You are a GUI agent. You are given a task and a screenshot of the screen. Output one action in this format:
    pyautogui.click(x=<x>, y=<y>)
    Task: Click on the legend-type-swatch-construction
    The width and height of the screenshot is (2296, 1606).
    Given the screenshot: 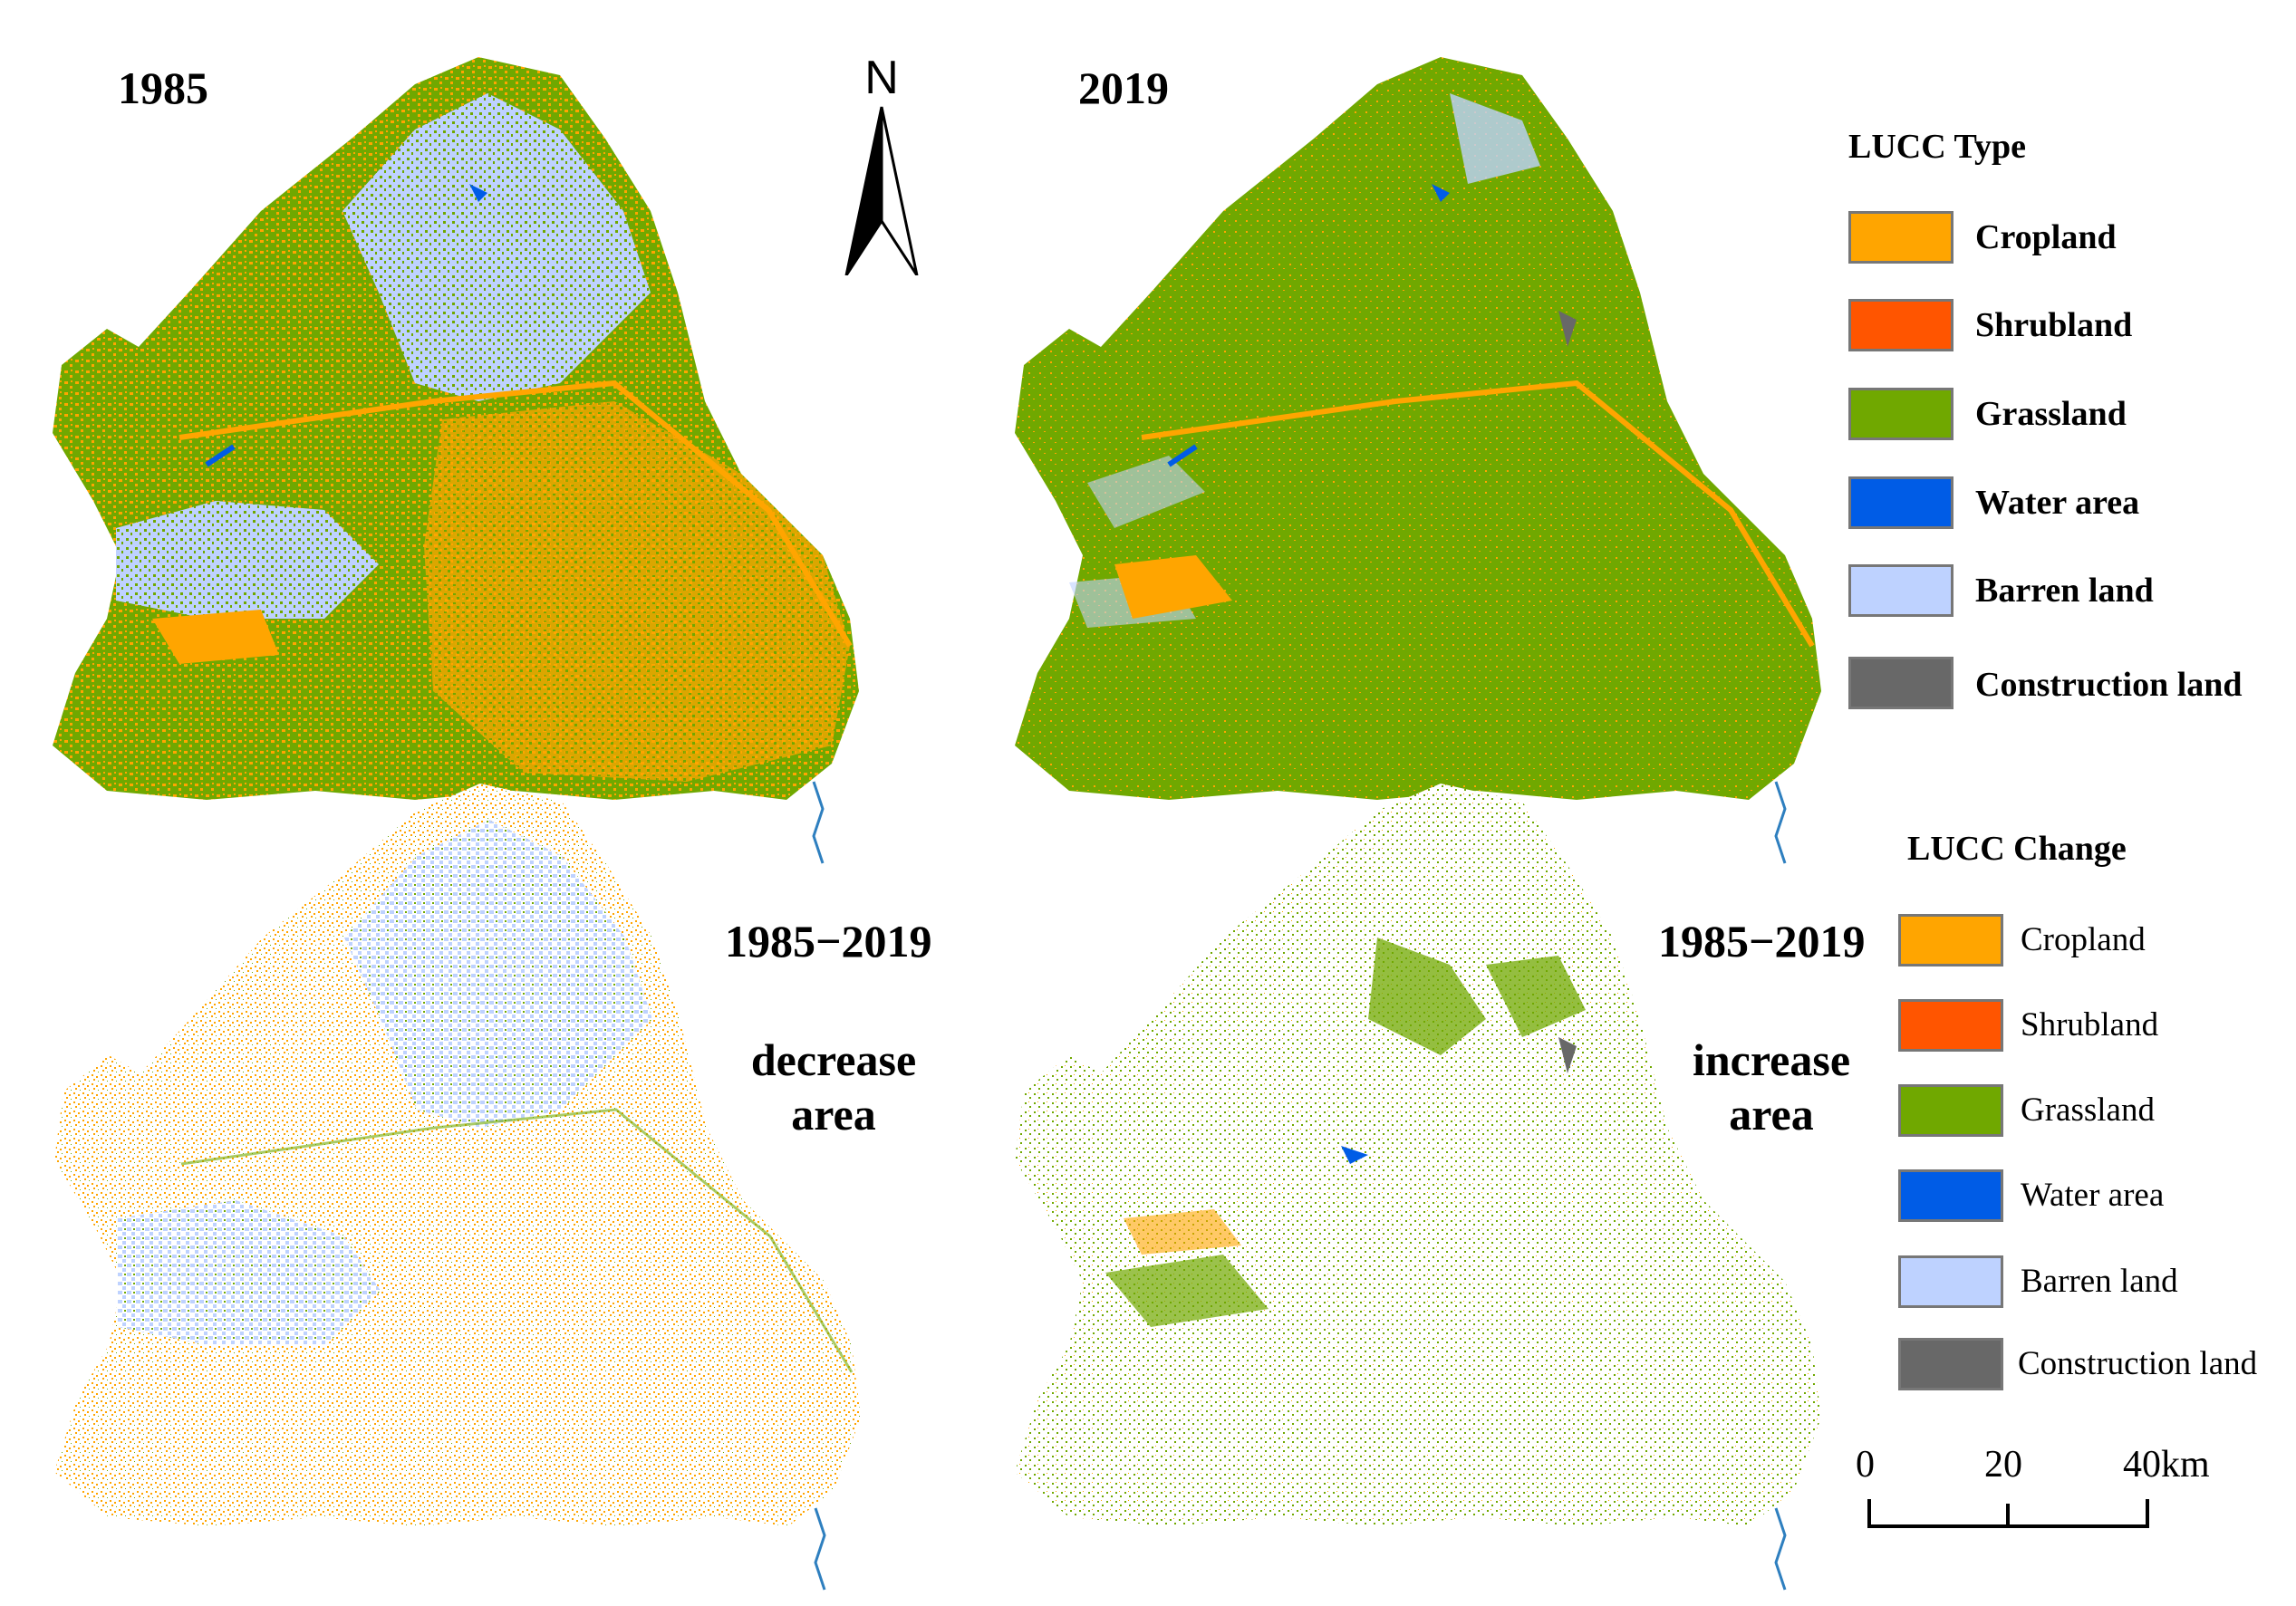 What is the action you would take?
    pyautogui.click(x=1901, y=683)
    